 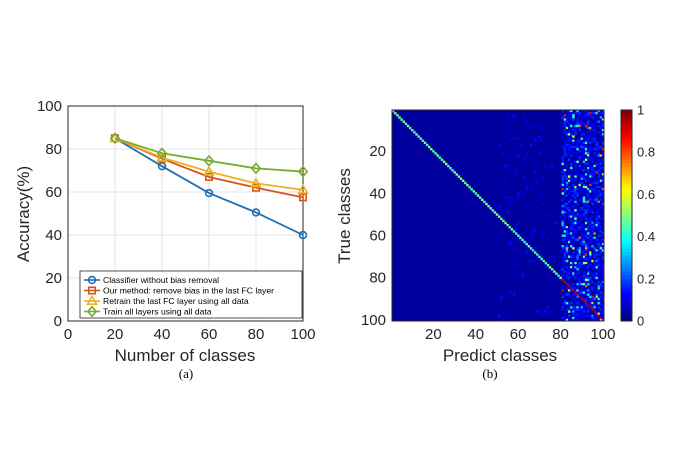 I want to click on y-tick-label: 20, so click(x=53, y=278).